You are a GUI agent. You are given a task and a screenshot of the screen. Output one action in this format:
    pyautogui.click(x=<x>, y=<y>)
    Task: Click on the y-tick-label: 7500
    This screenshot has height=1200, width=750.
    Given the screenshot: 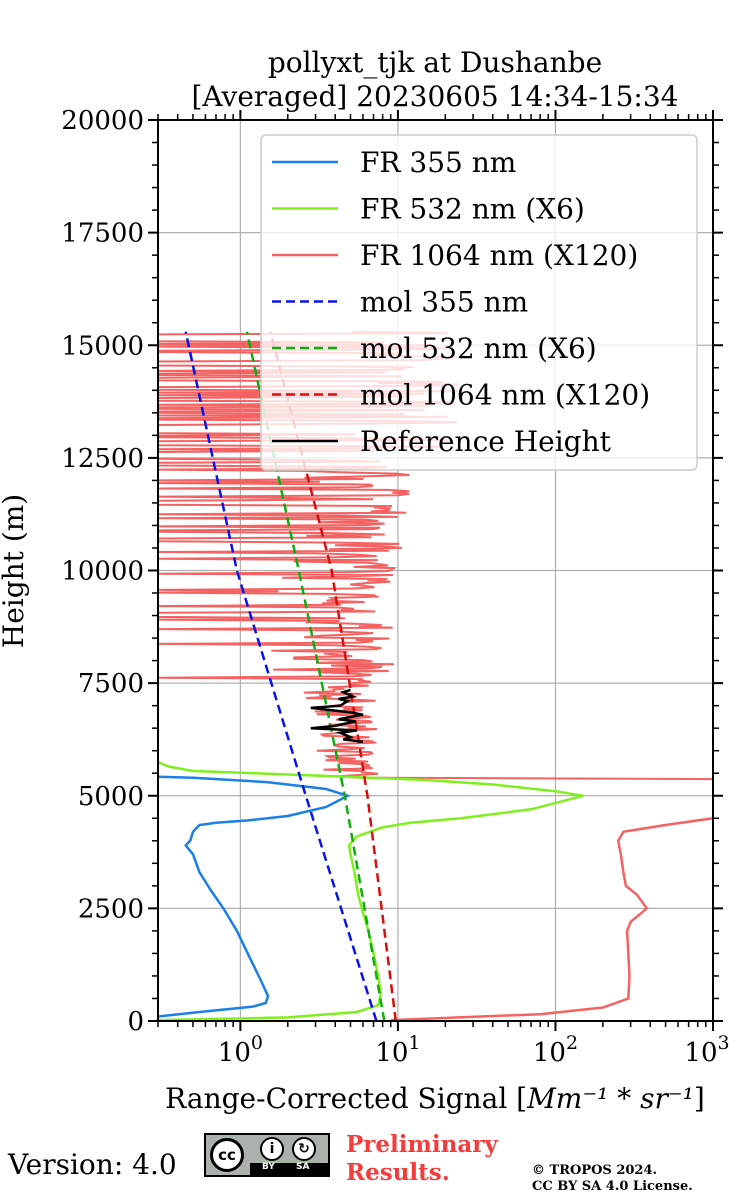 What is the action you would take?
    pyautogui.click(x=111, y=684)
    